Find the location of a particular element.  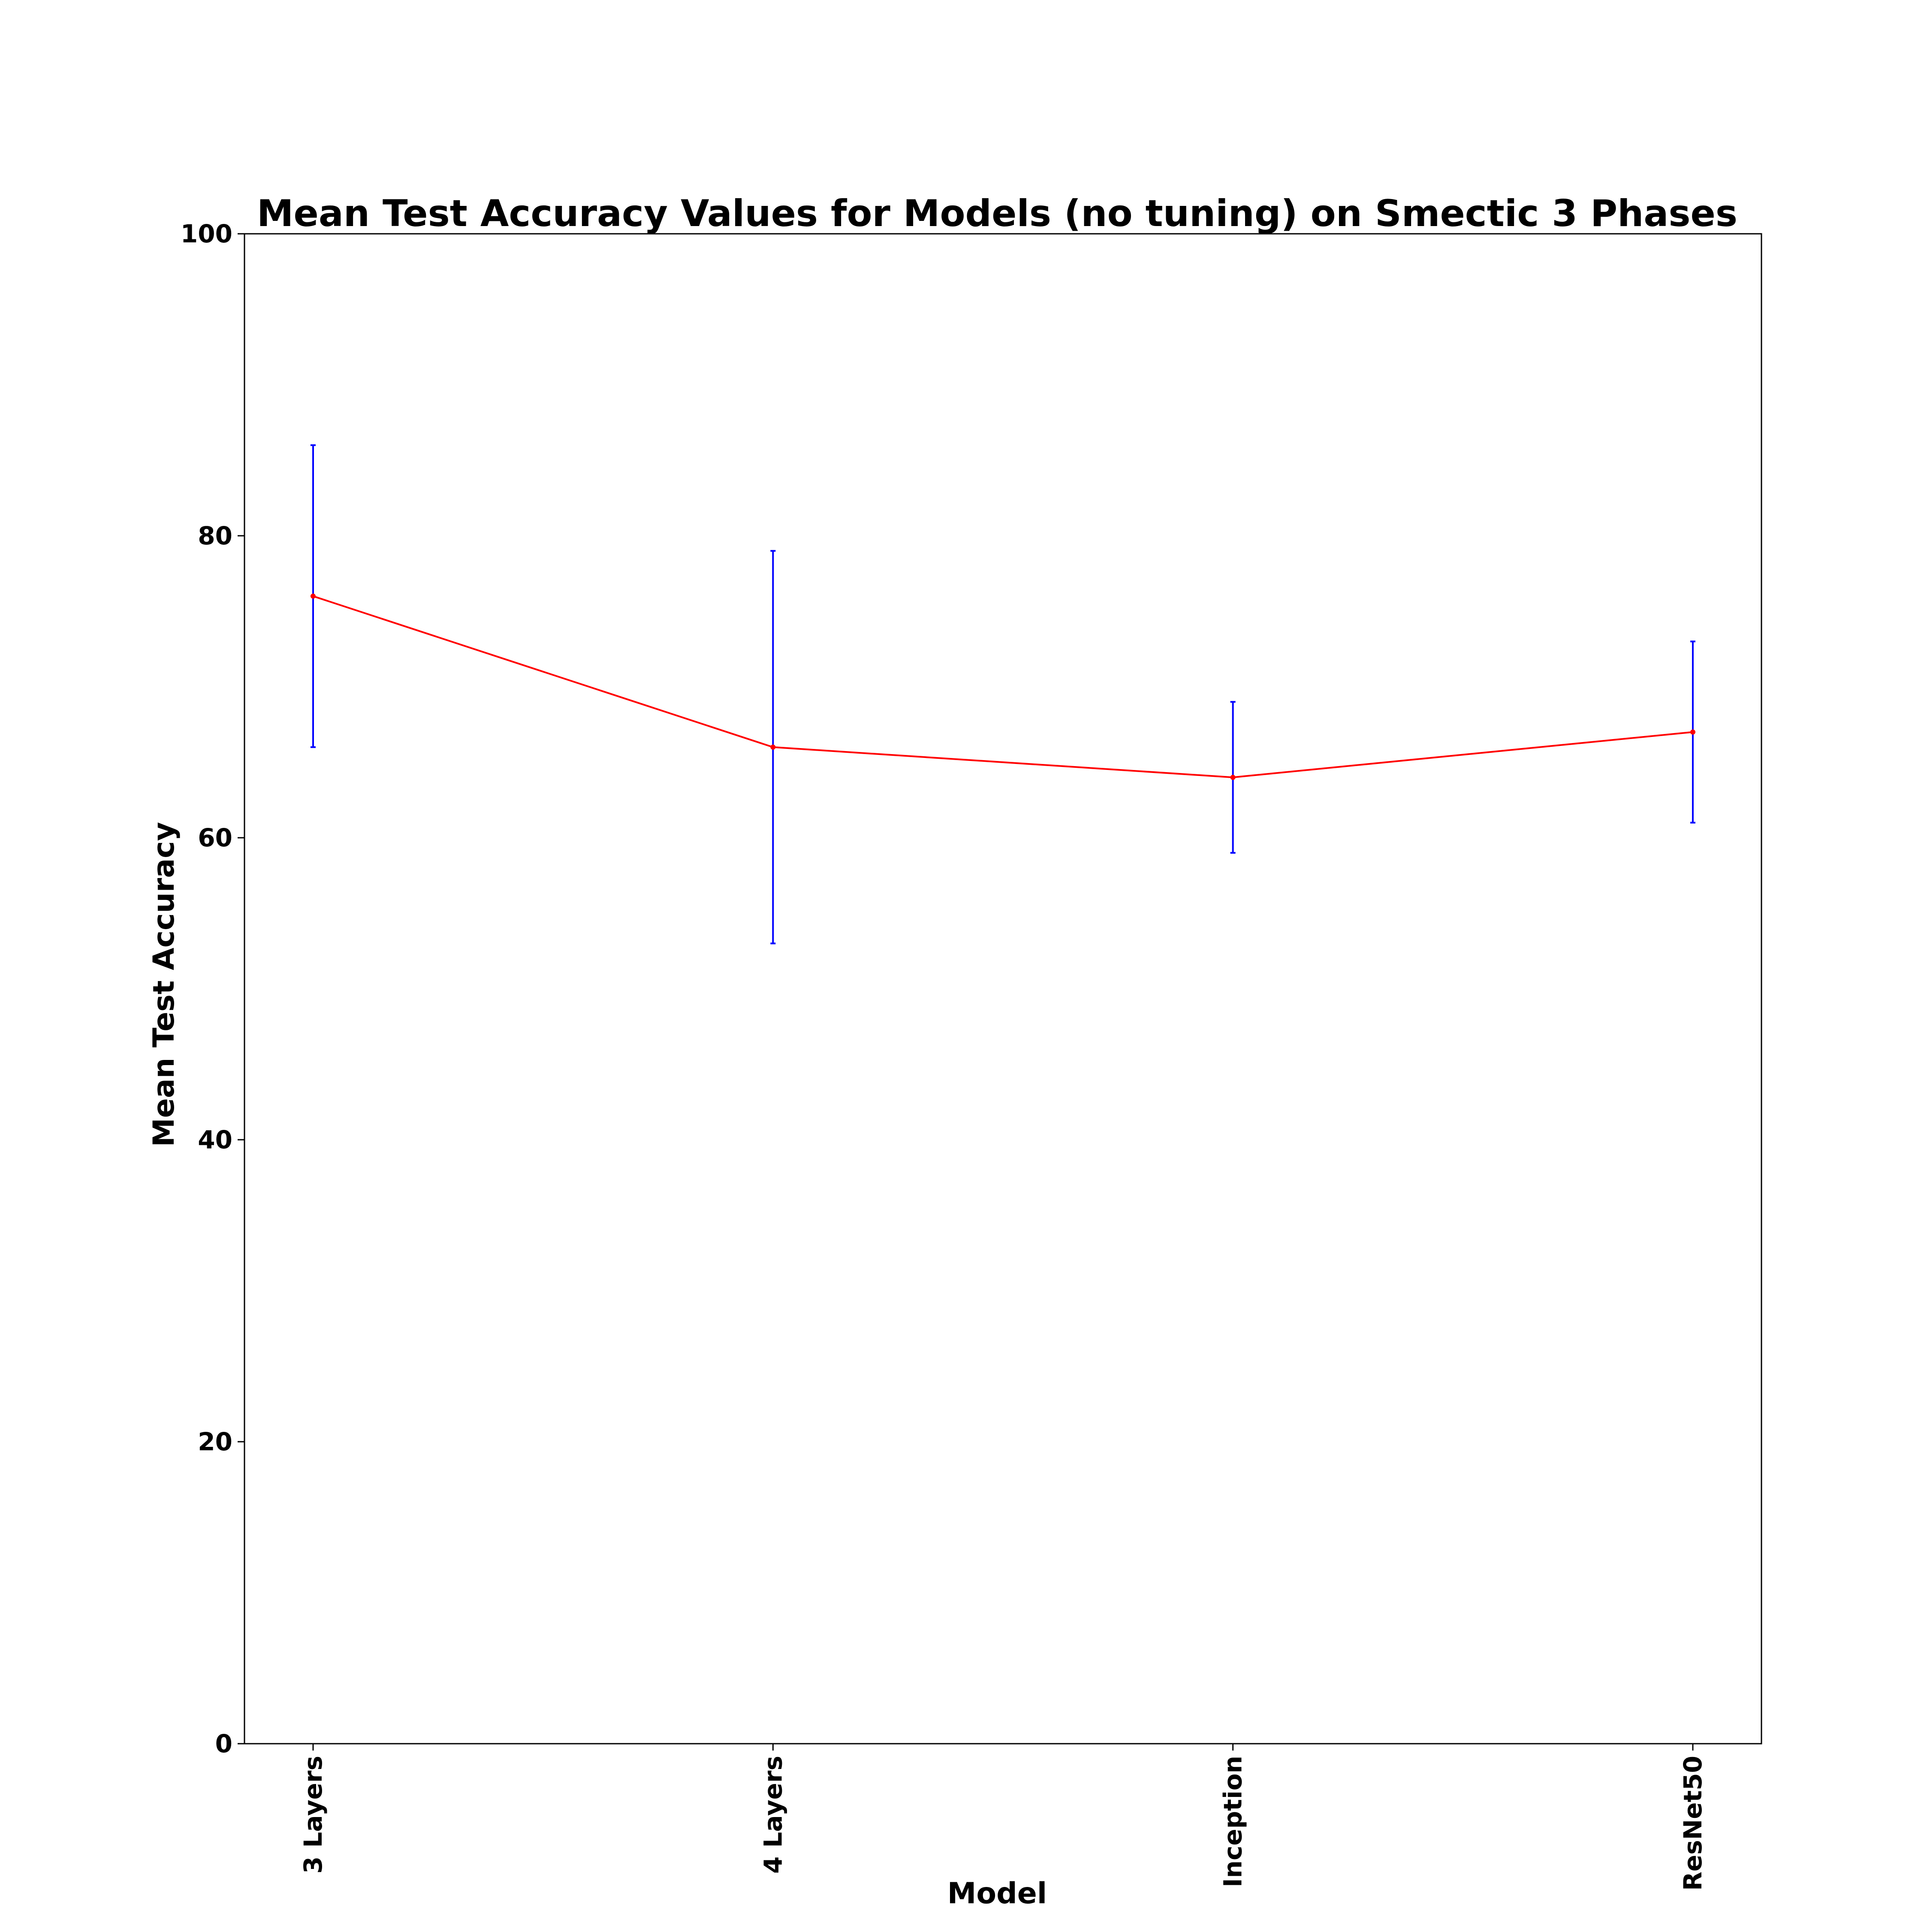

x-tick-label: Inception is located at coordinates (1233, 1821).